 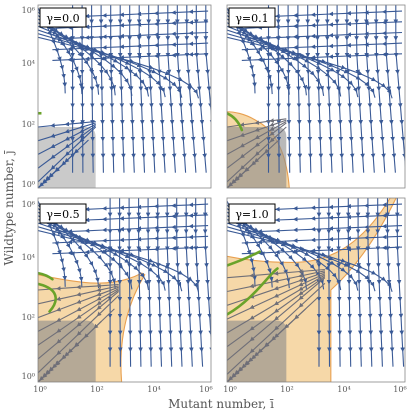 I want to click on panel-3-xtick-3: 10⁶, so click(x=399, y=389).